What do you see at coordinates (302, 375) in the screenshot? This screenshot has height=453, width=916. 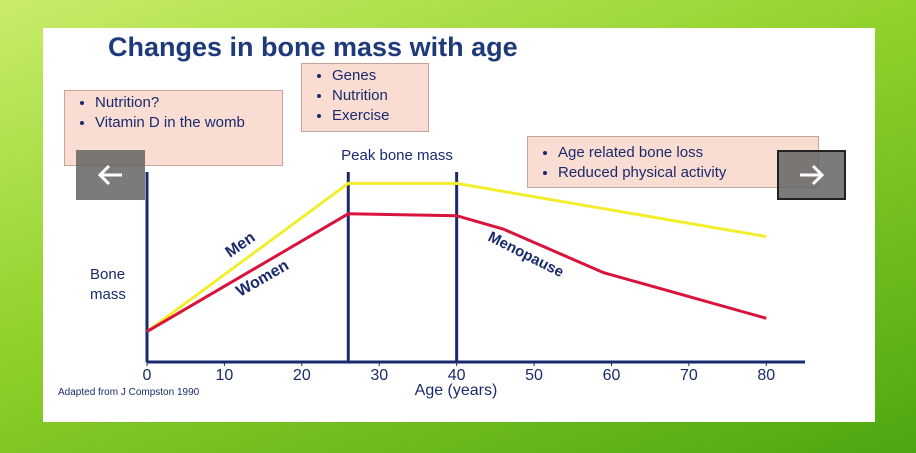 I see `x-tick-label: 20` at bounding box center [302, 375].